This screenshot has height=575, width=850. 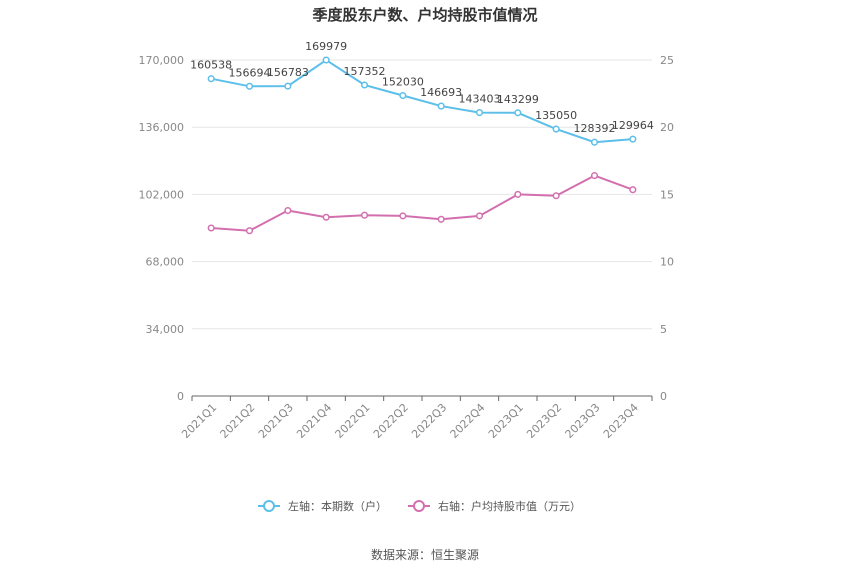 I want to click on left-tick-label: 0, so click(x=180, y=396).